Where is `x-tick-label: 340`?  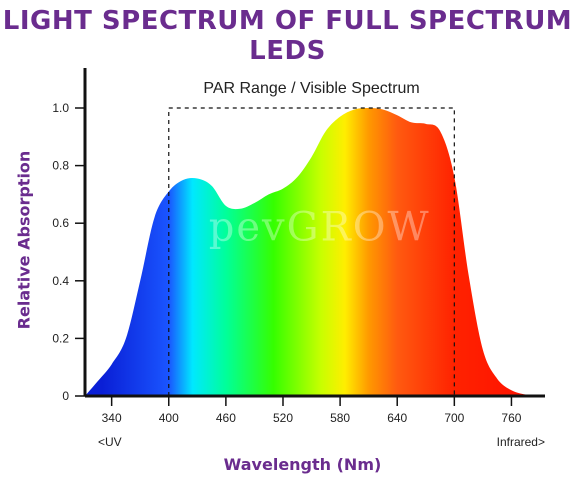 x-tick-label: 340 is located at coordinates (112, 418).